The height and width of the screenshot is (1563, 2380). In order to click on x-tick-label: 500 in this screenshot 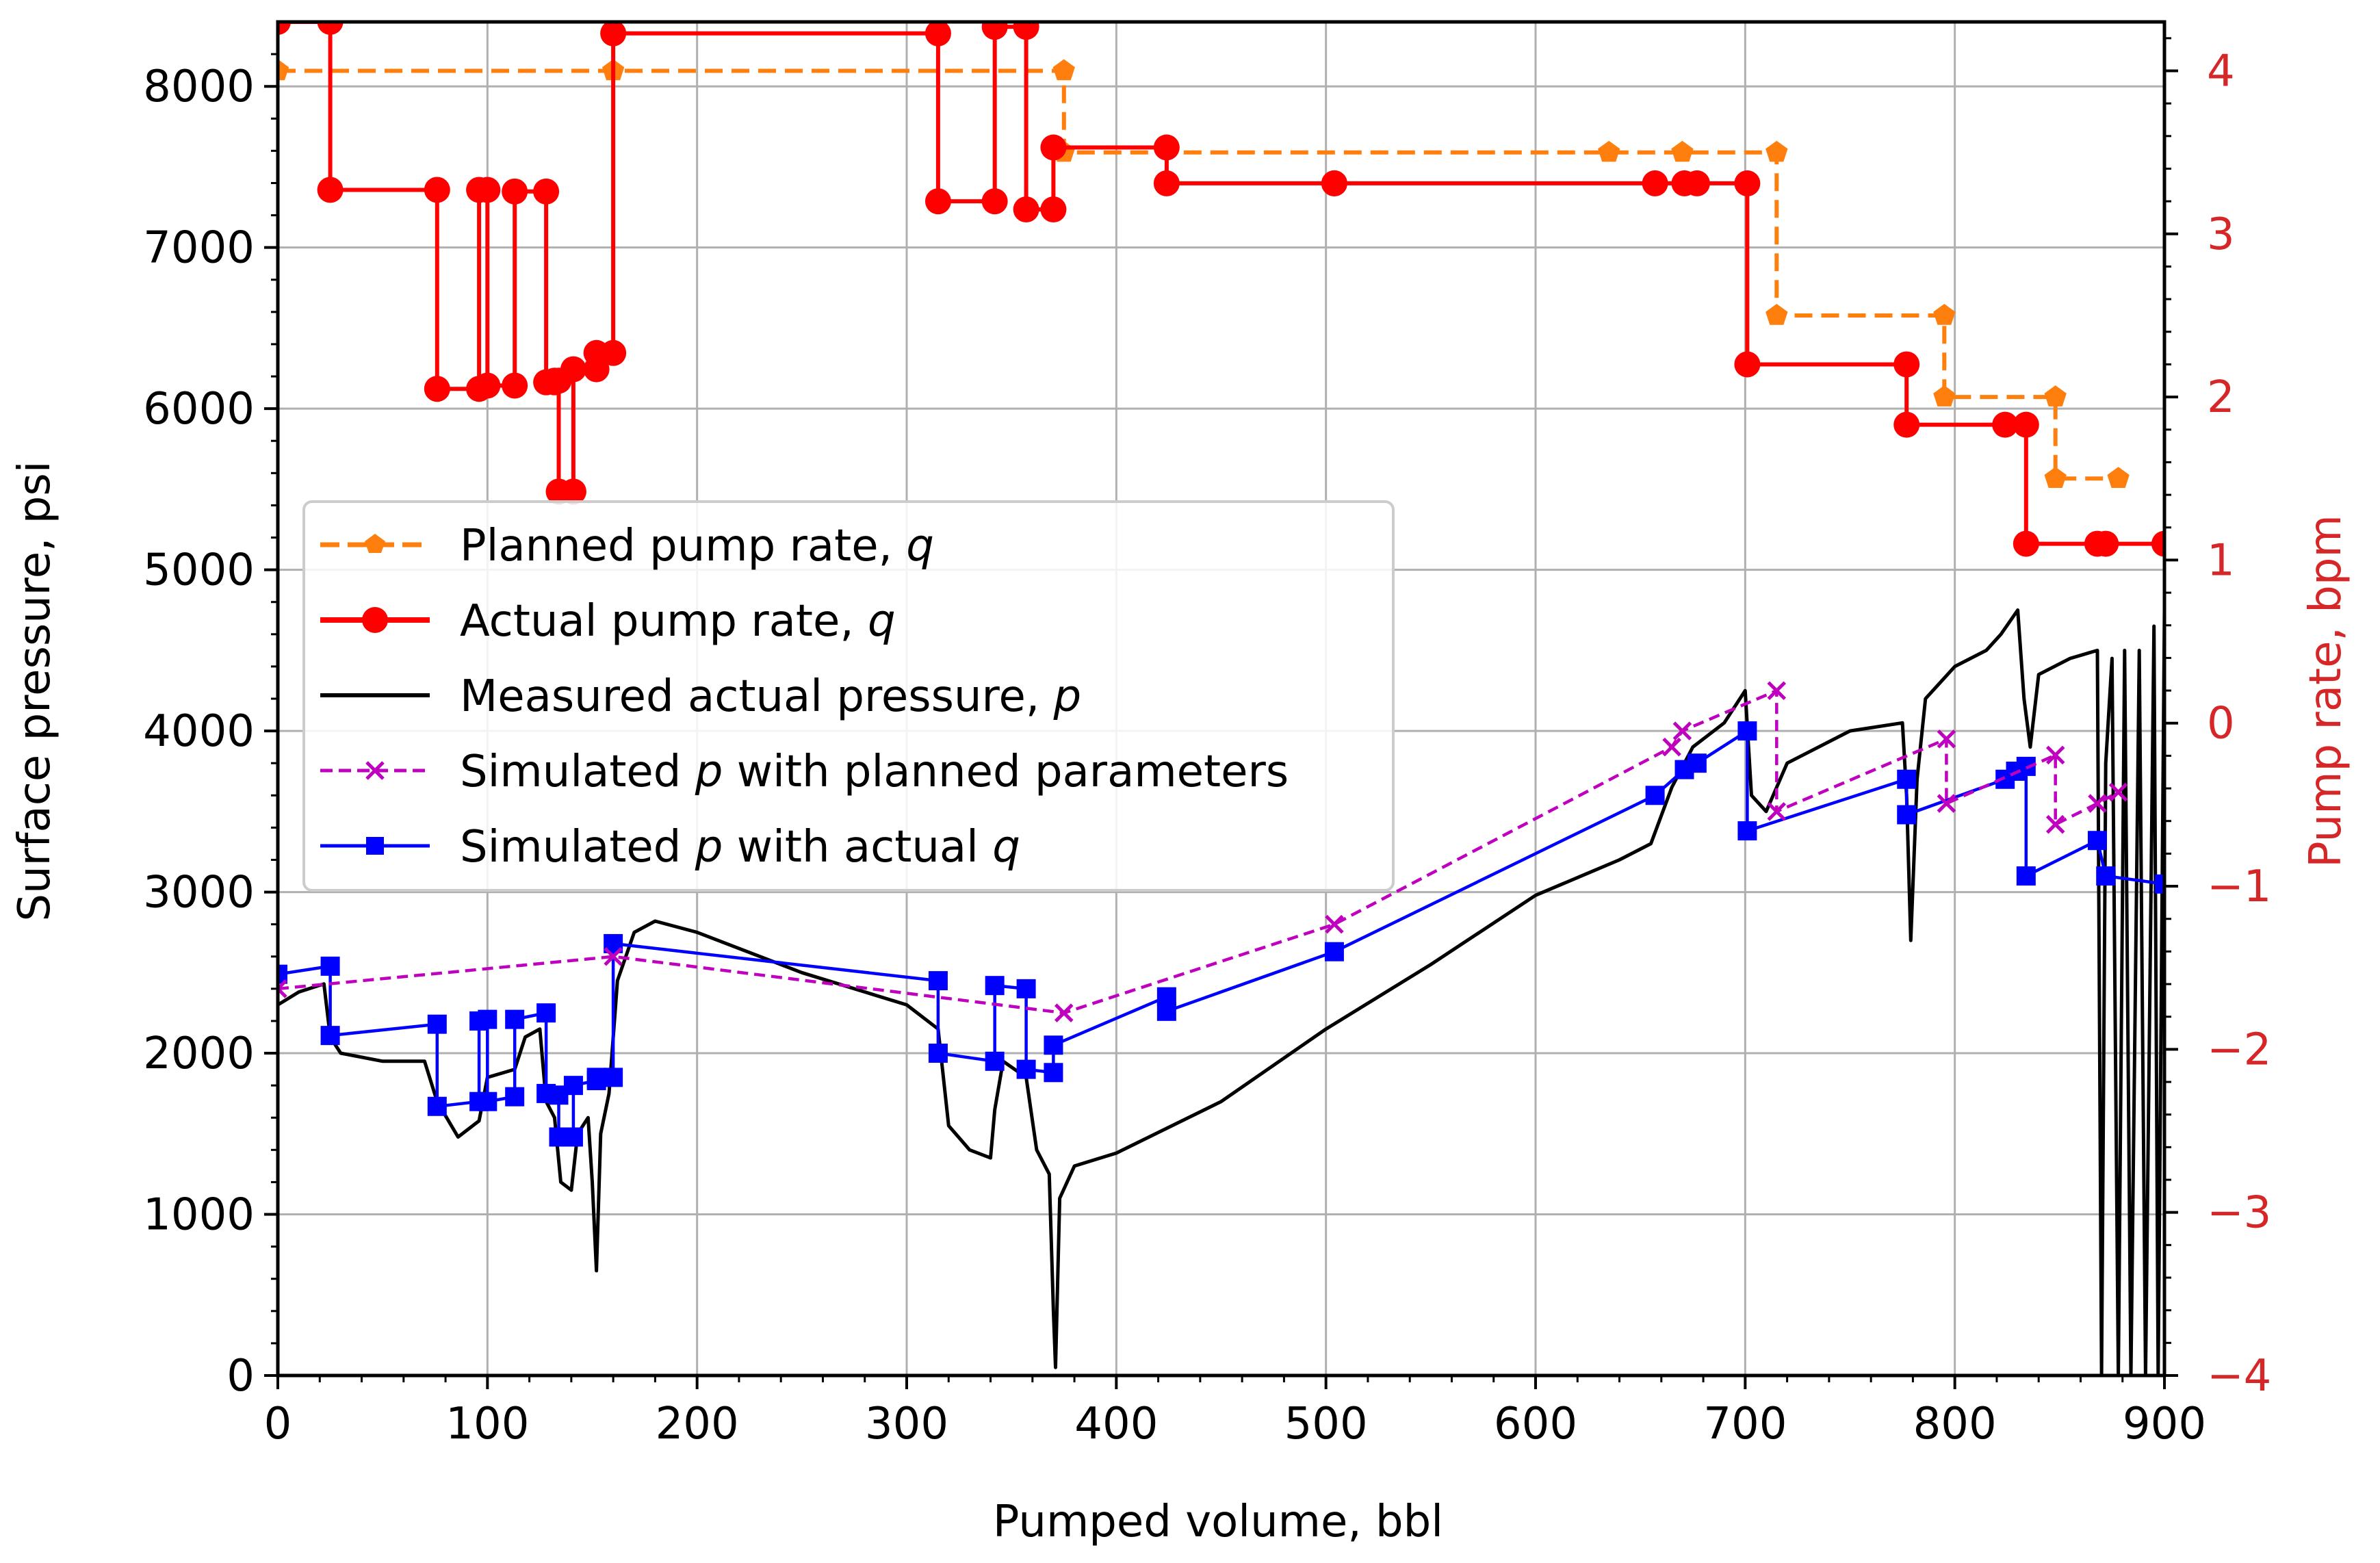, I will do `click(1326, 1424)`.